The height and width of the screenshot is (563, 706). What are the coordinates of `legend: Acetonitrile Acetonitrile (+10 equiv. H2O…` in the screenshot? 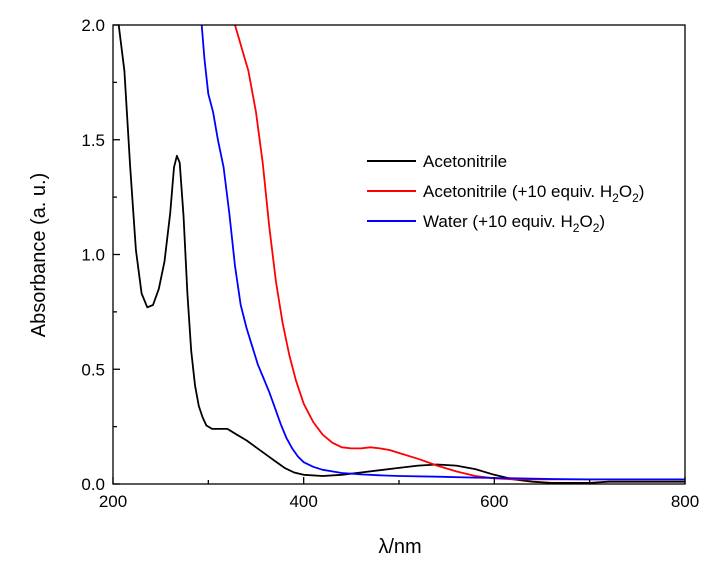 It's located at (505, 193).